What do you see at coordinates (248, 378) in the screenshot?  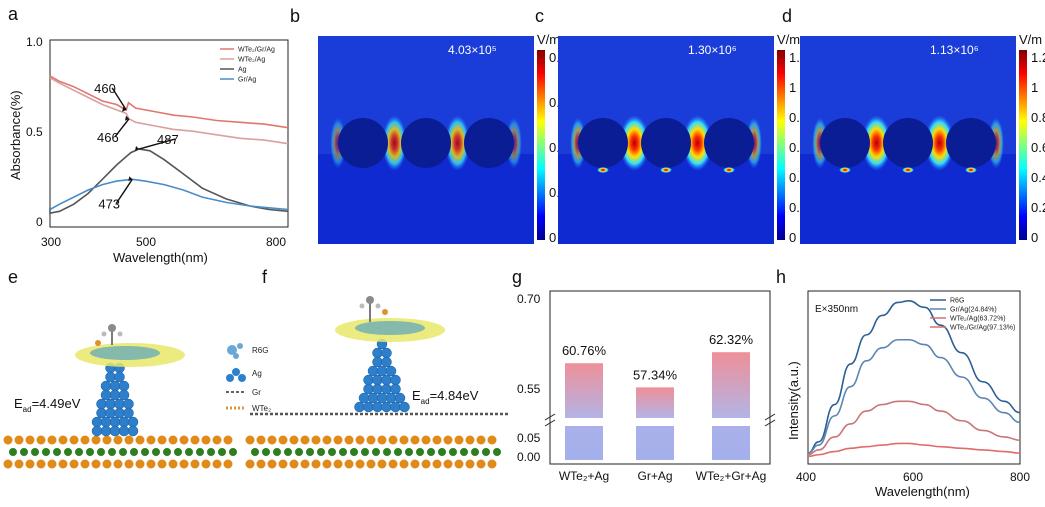 I see `structure-legend: R6G Ag Gr WTe₂` at bounding box center [248, 378].